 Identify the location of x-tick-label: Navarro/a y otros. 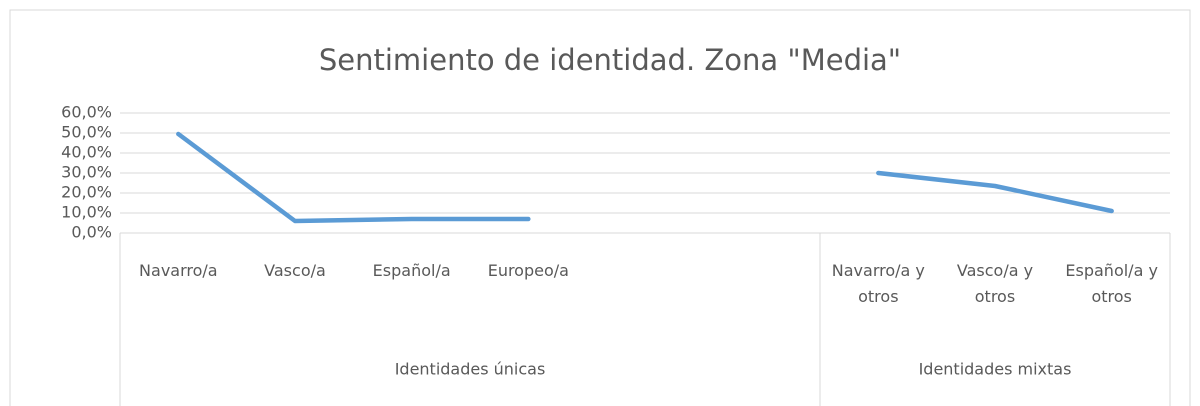
(878, 283).